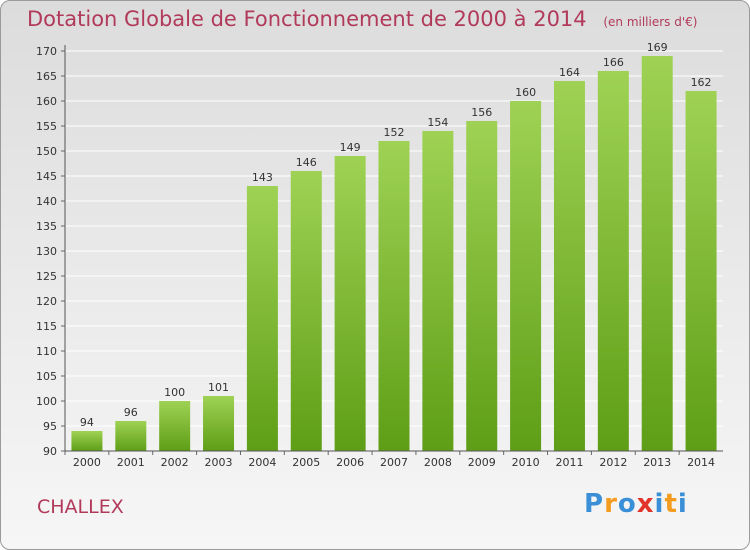 The width and height of the screenshot is (750, 550). Describe the element at coordinates (671, 504) in the screenshot. I see `logo-letter: t` at that location.